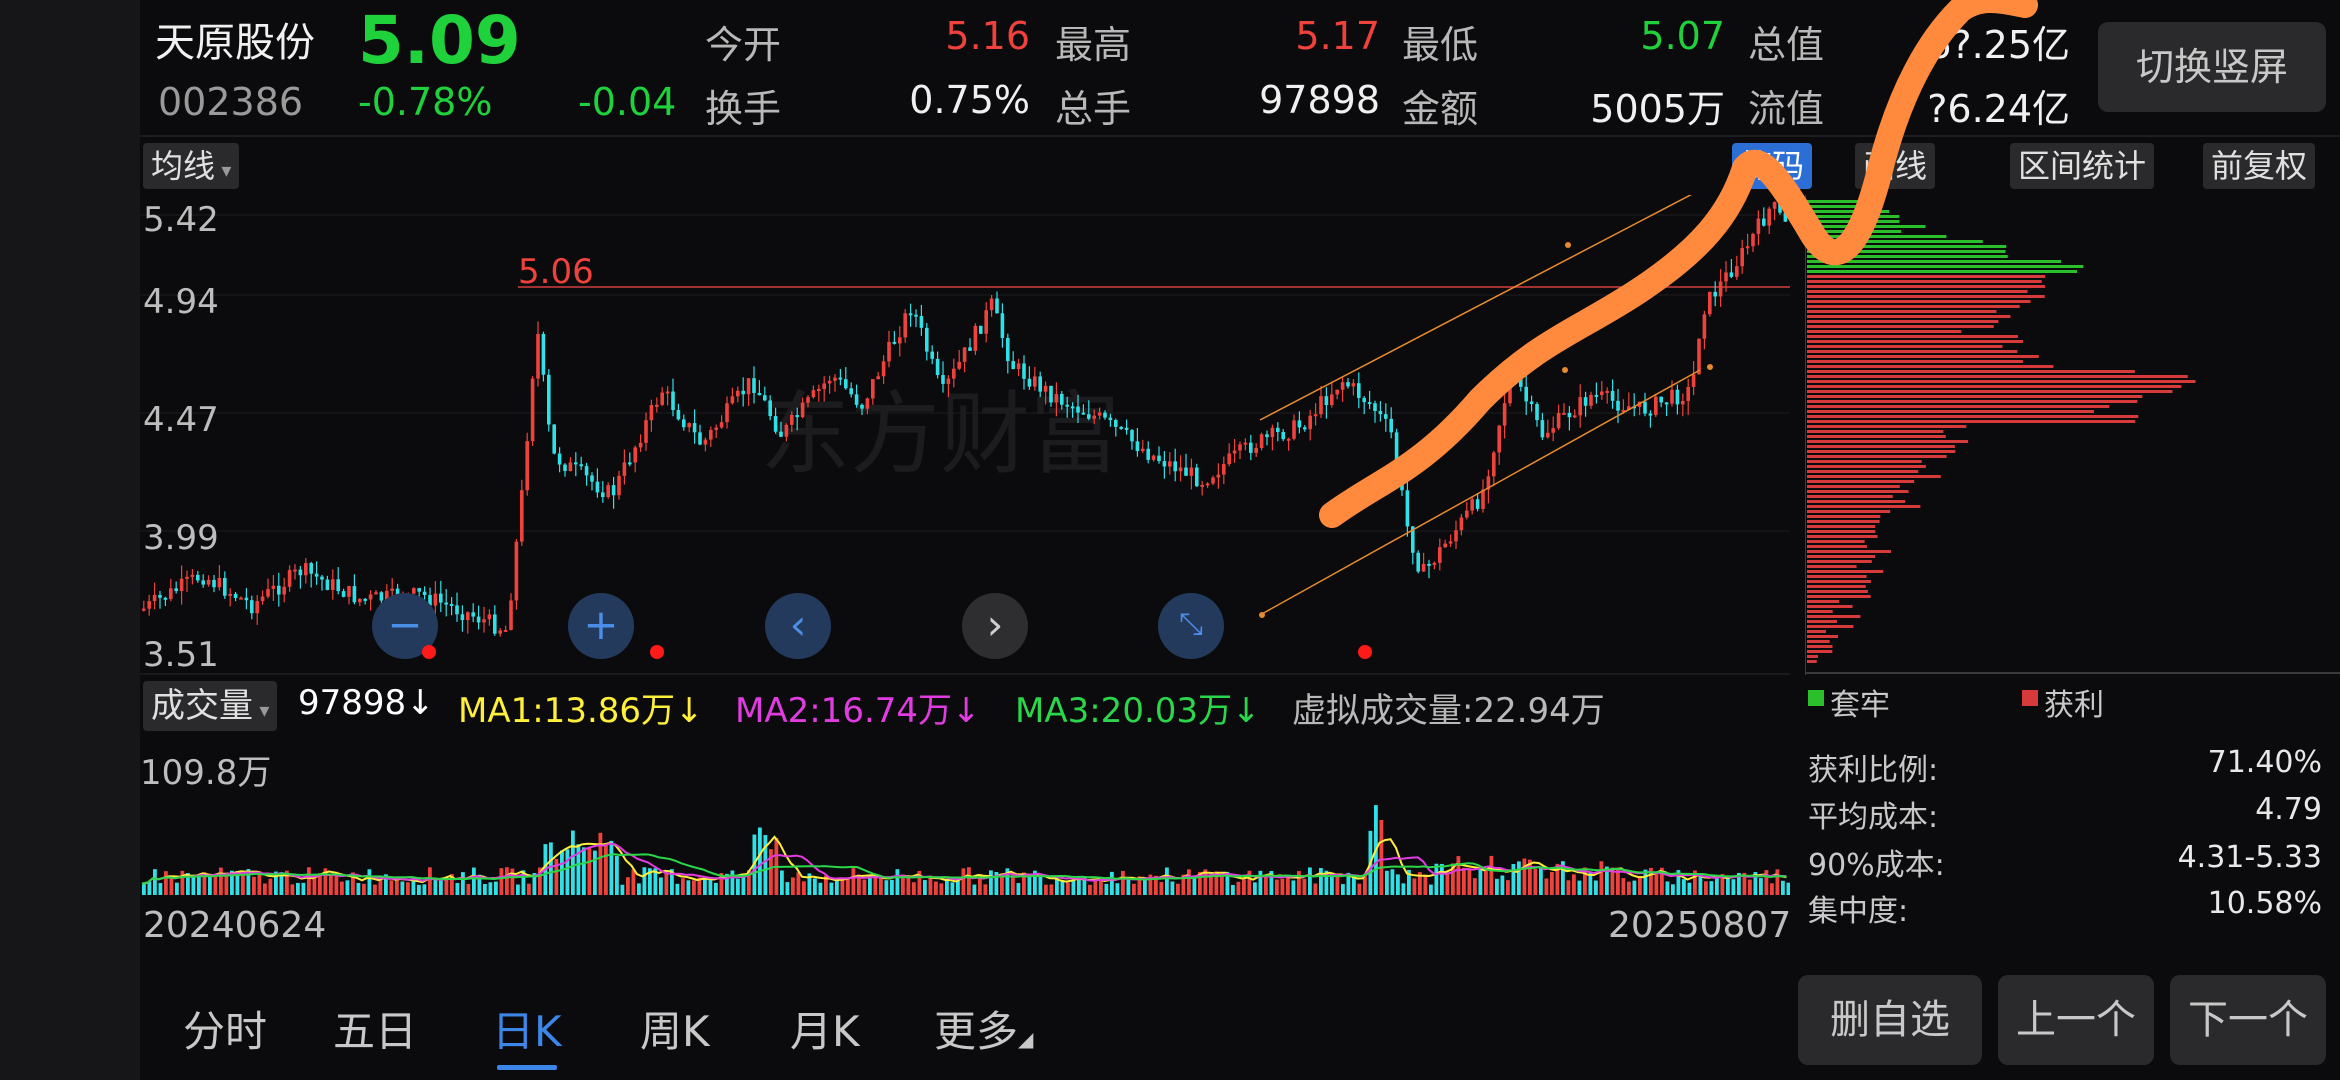 The height and width of the screenshot is (1080, 2340). Describe the element at coordinates (375, 1031) in the screenshot. I see `tab-five-day: 五日` at that location.